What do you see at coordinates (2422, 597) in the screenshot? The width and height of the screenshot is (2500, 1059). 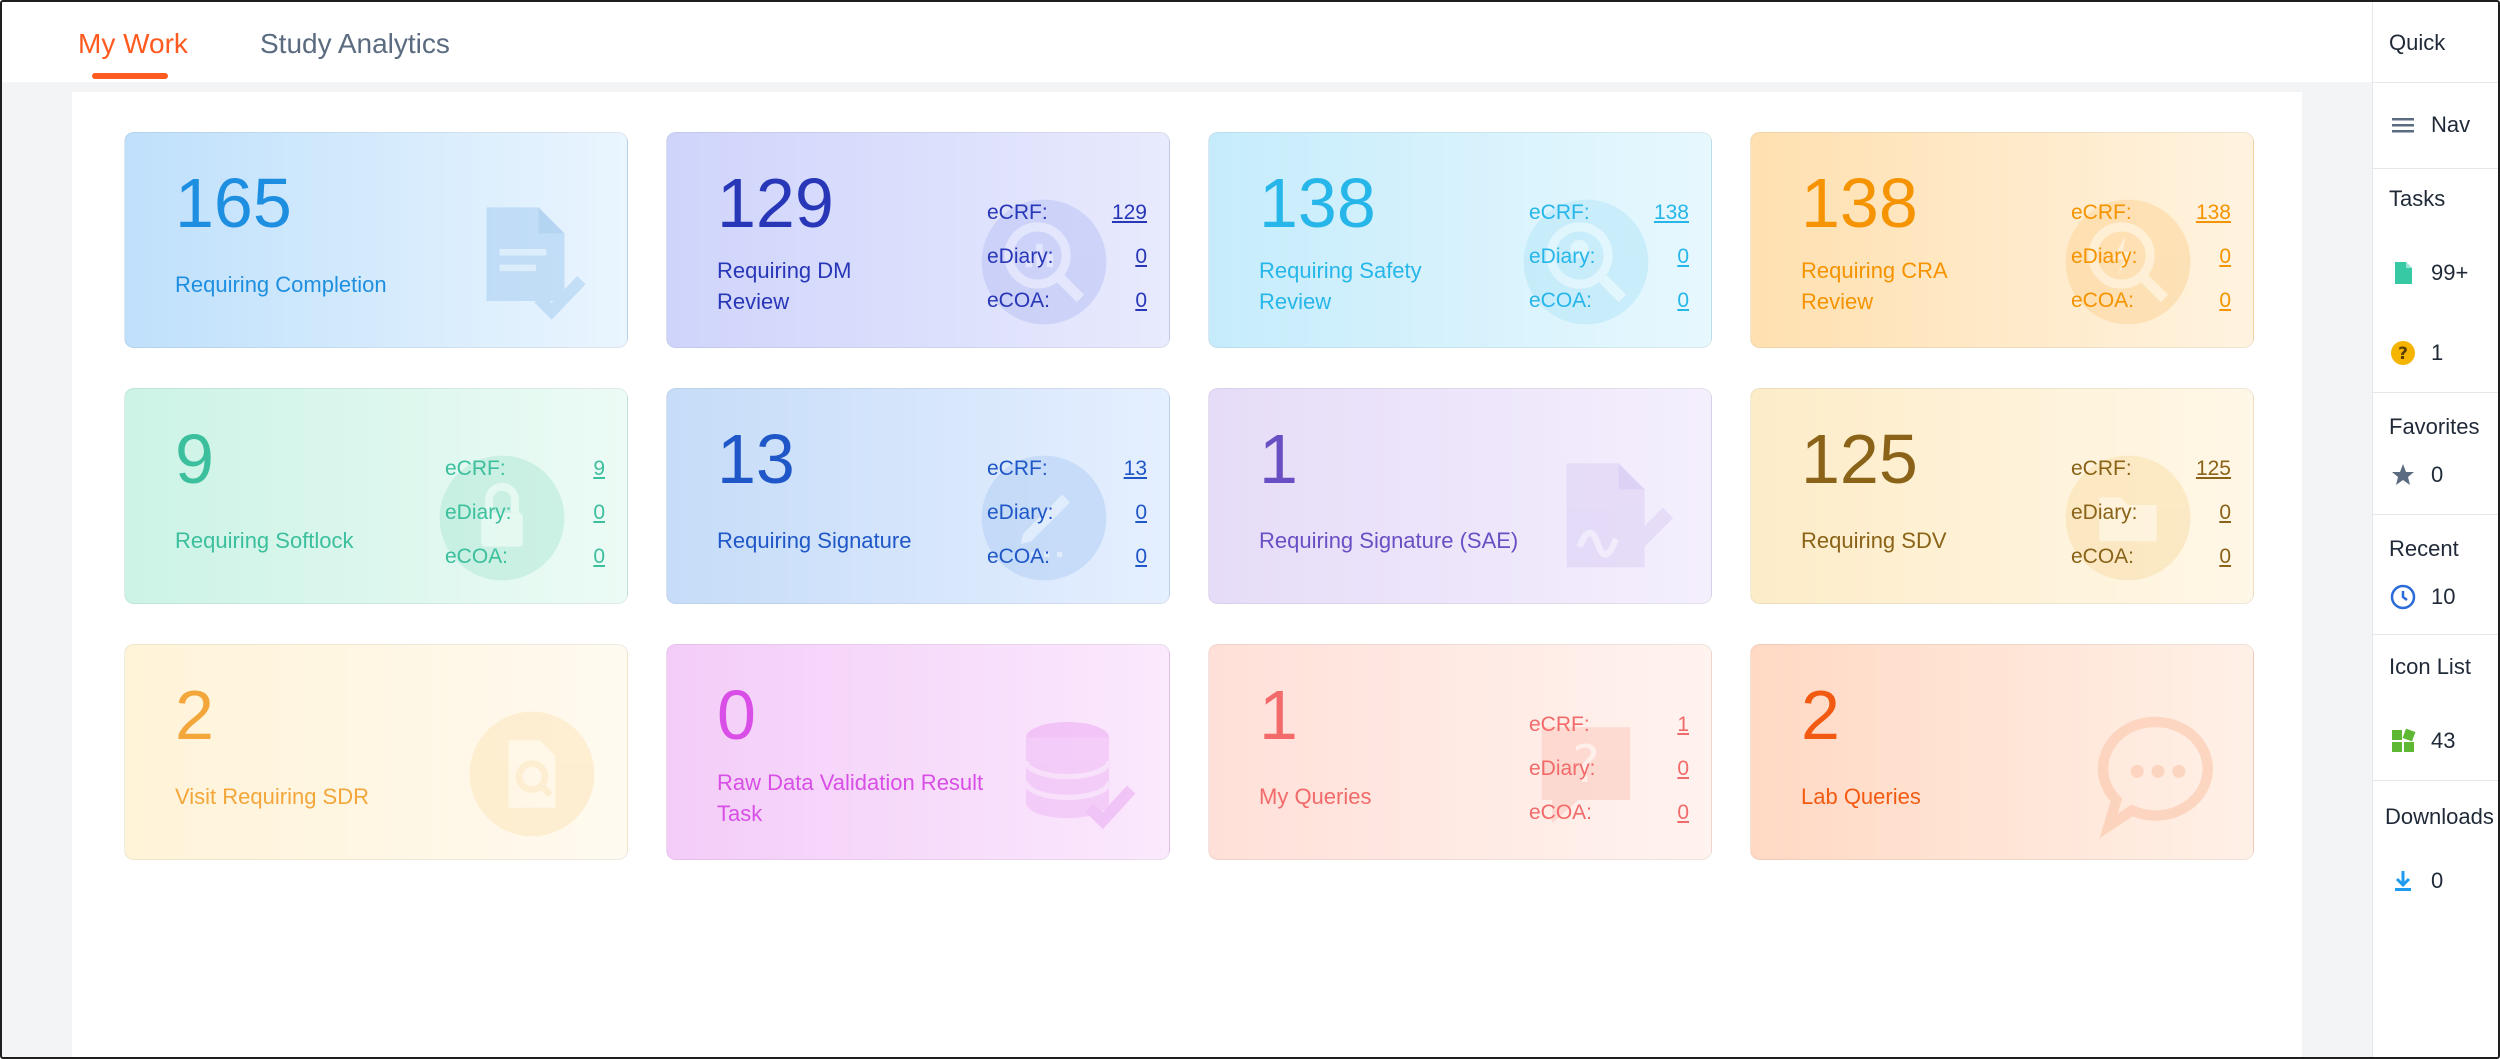 I see `recent-button: 10` at bounding box center [2422, 597].